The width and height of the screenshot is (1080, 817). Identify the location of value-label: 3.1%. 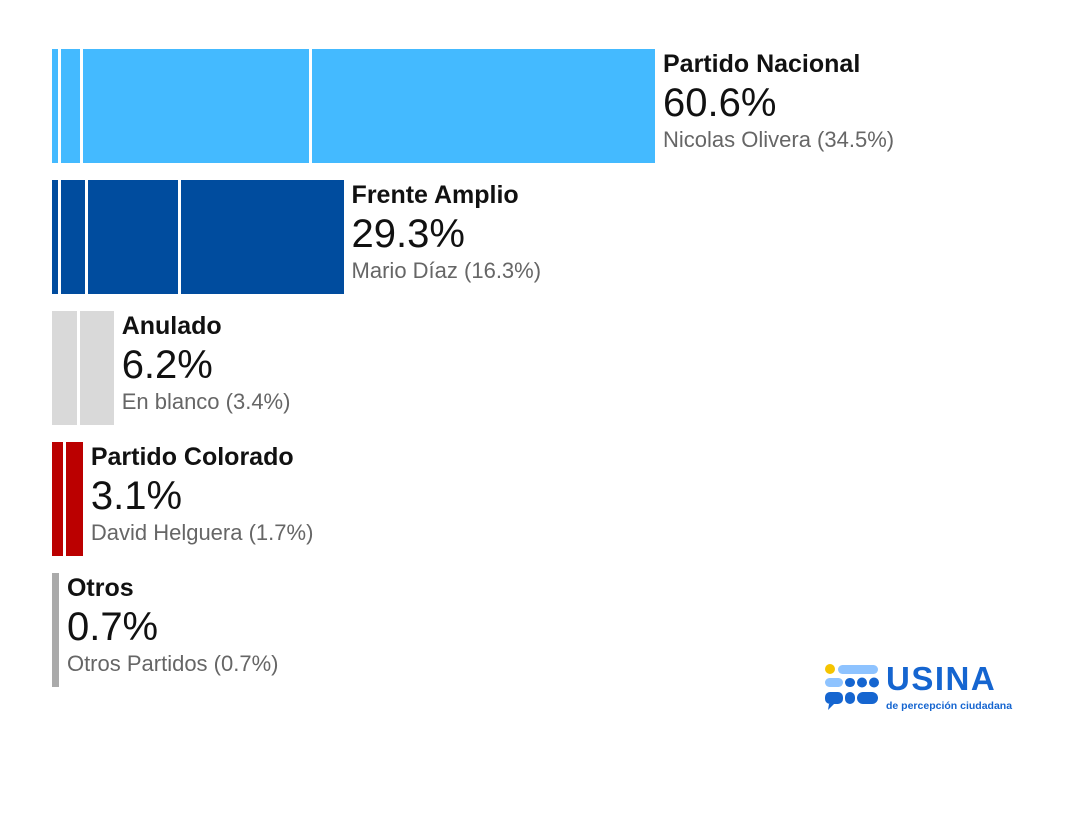
(136, 496).